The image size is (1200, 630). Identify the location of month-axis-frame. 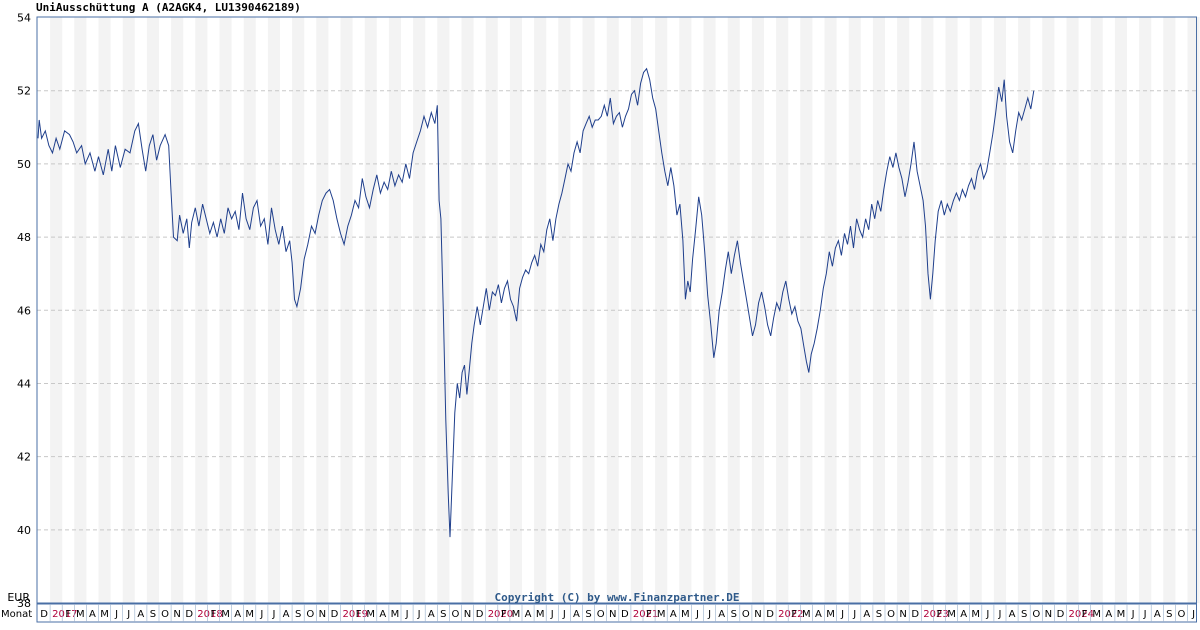
(616, 613).